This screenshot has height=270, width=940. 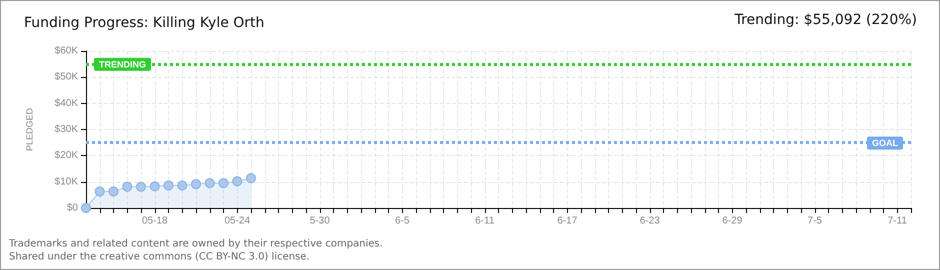 I want to click on chart-title: Funding Progress: Killing Kyle Orth, so click(x=144, y=23).